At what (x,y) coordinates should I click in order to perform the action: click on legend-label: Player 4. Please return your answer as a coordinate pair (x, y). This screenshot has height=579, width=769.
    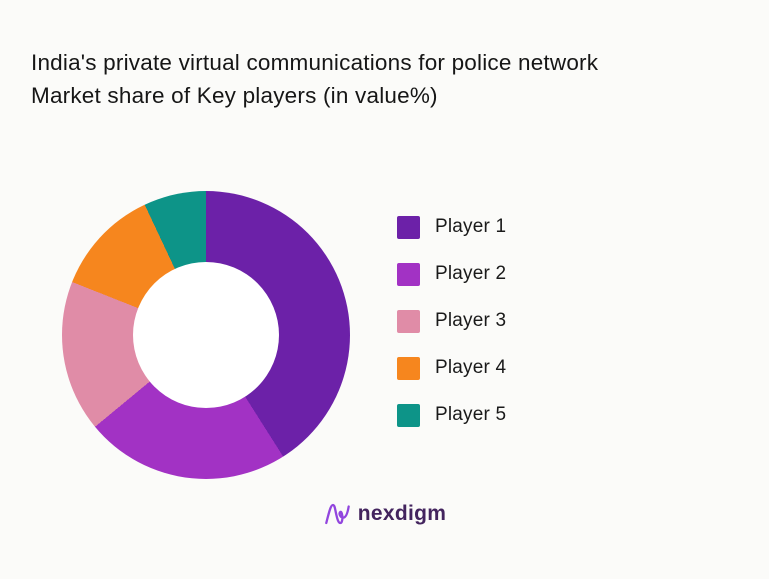
    Looking at the image, I should click on (471, 367).